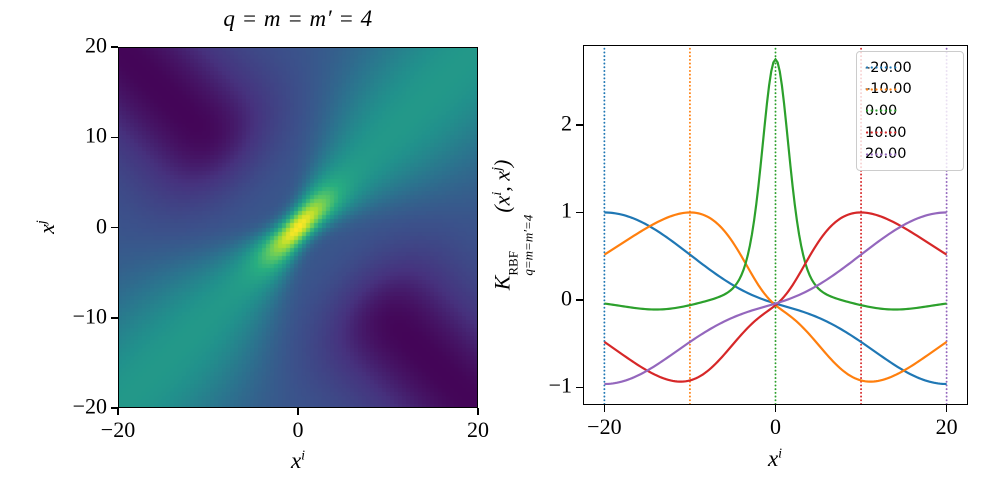 This screenshot has width=1000, height=500. I want to click on curve-xj-10.00, so click(775, 297).